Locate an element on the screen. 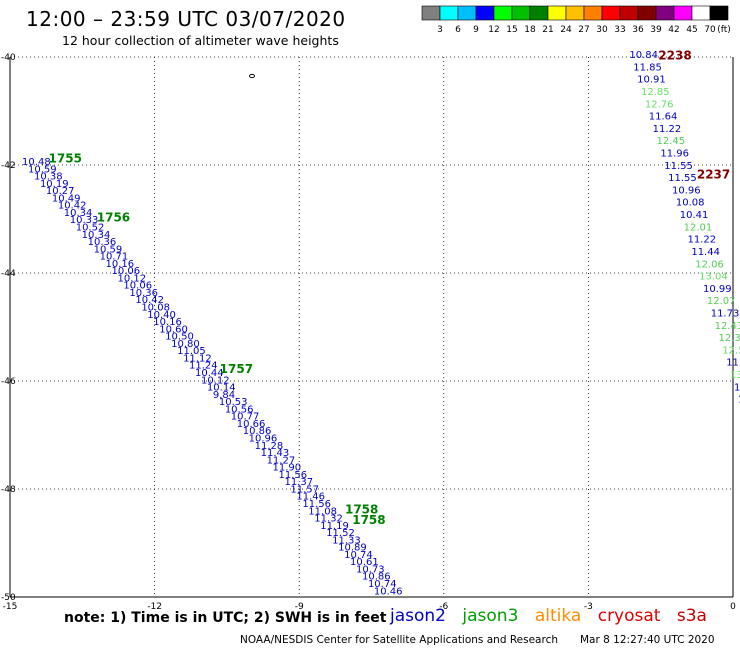 This screenshot has width=740, height=650. swh-value-label: 10.40 is located at coordinates (161, 315).